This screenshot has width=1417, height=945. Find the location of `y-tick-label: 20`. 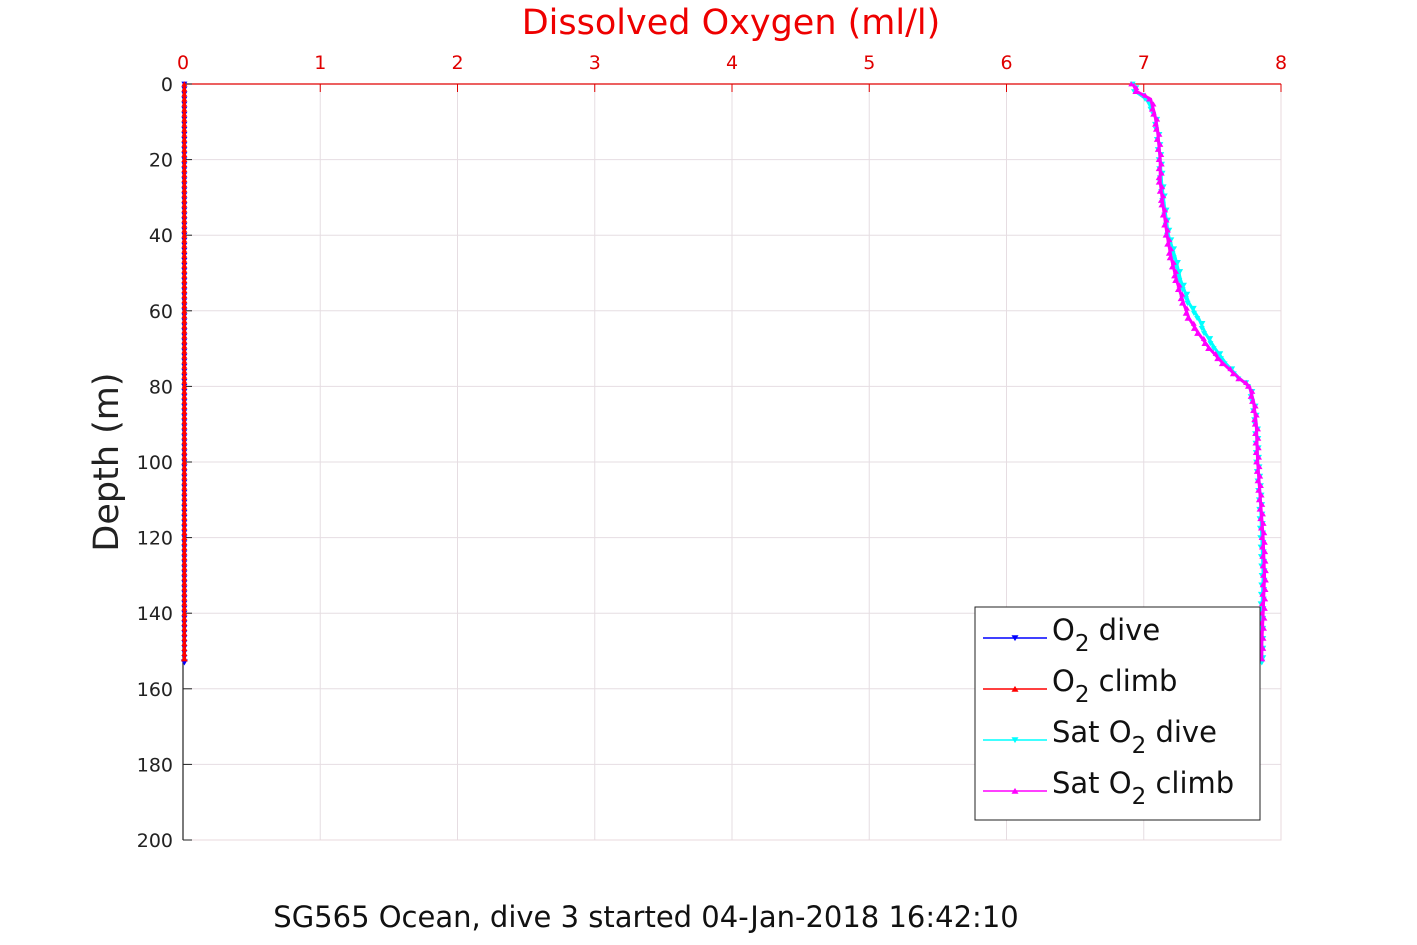

y-tick-label: 20 is located at coordinates (161, 161).